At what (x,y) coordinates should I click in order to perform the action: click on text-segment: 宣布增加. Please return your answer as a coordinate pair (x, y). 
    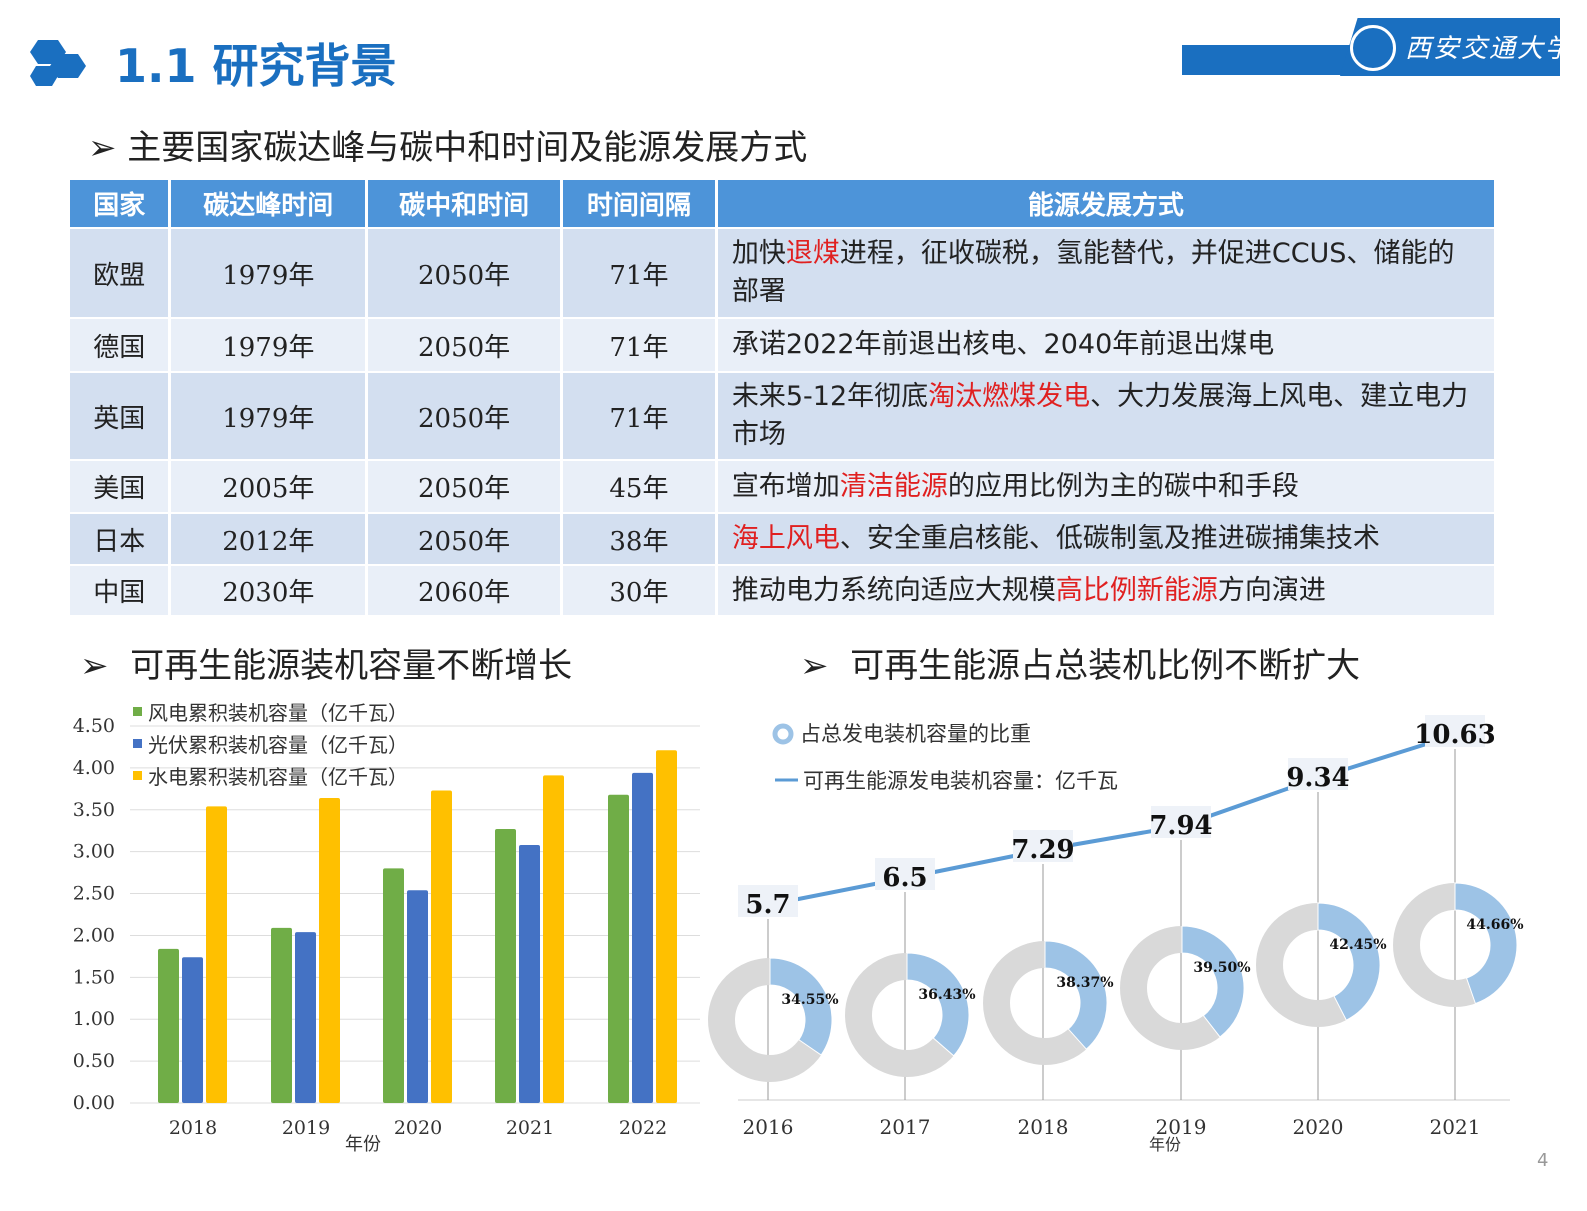
    Looking at the image, I should click on (785, 486).